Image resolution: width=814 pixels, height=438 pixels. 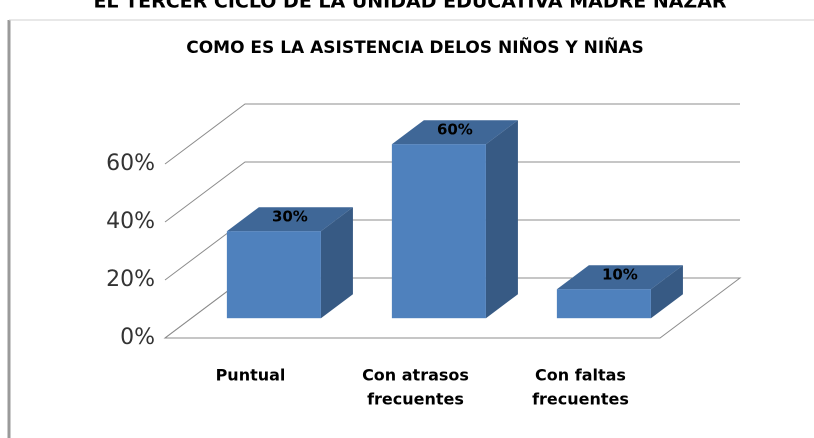 I want to click on x-tick-label: Con faltas, so click(x=580, y=375).